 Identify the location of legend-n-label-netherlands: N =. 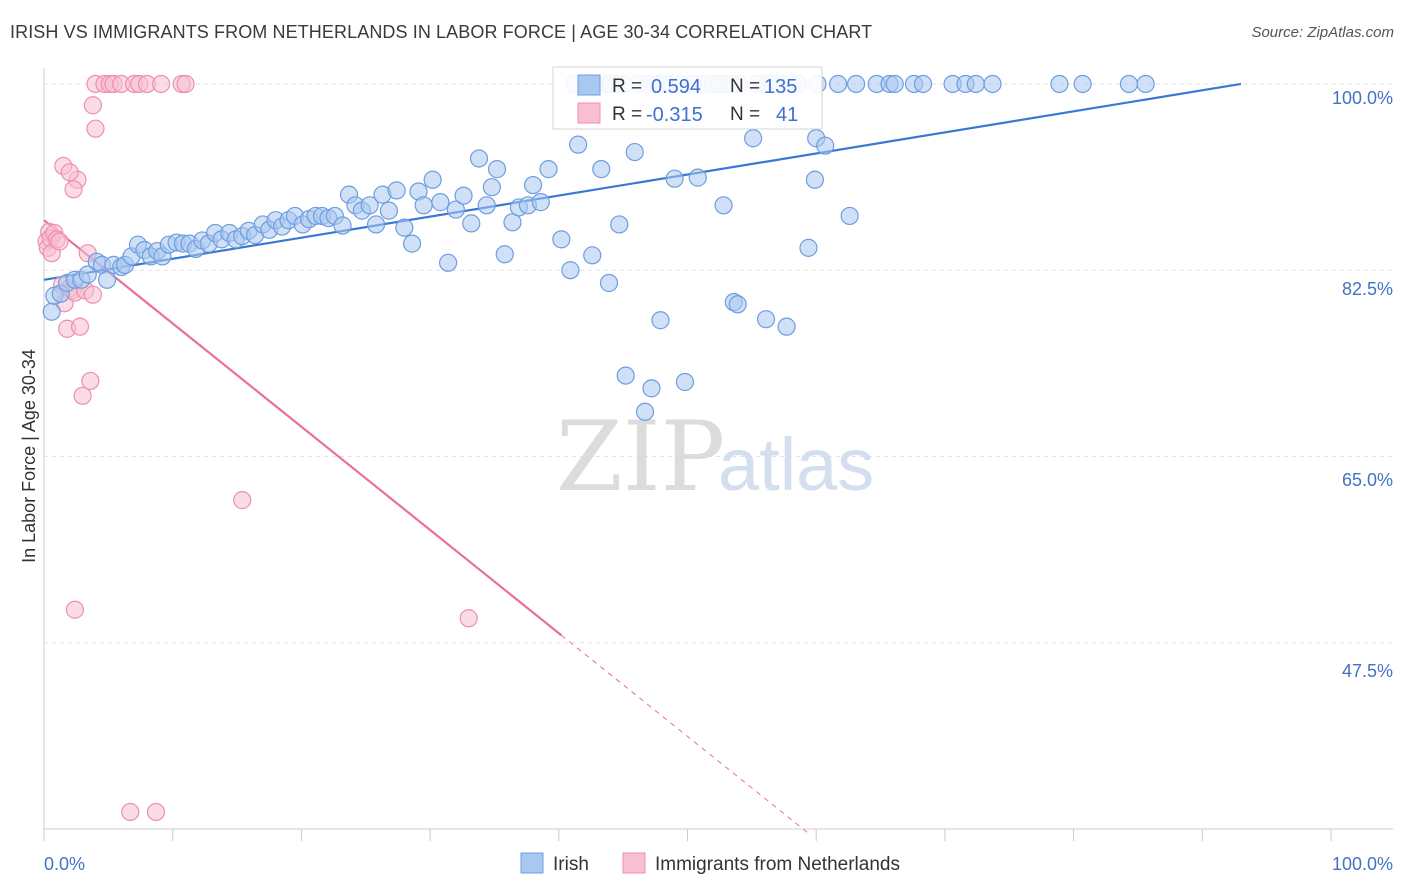
(745, 114).